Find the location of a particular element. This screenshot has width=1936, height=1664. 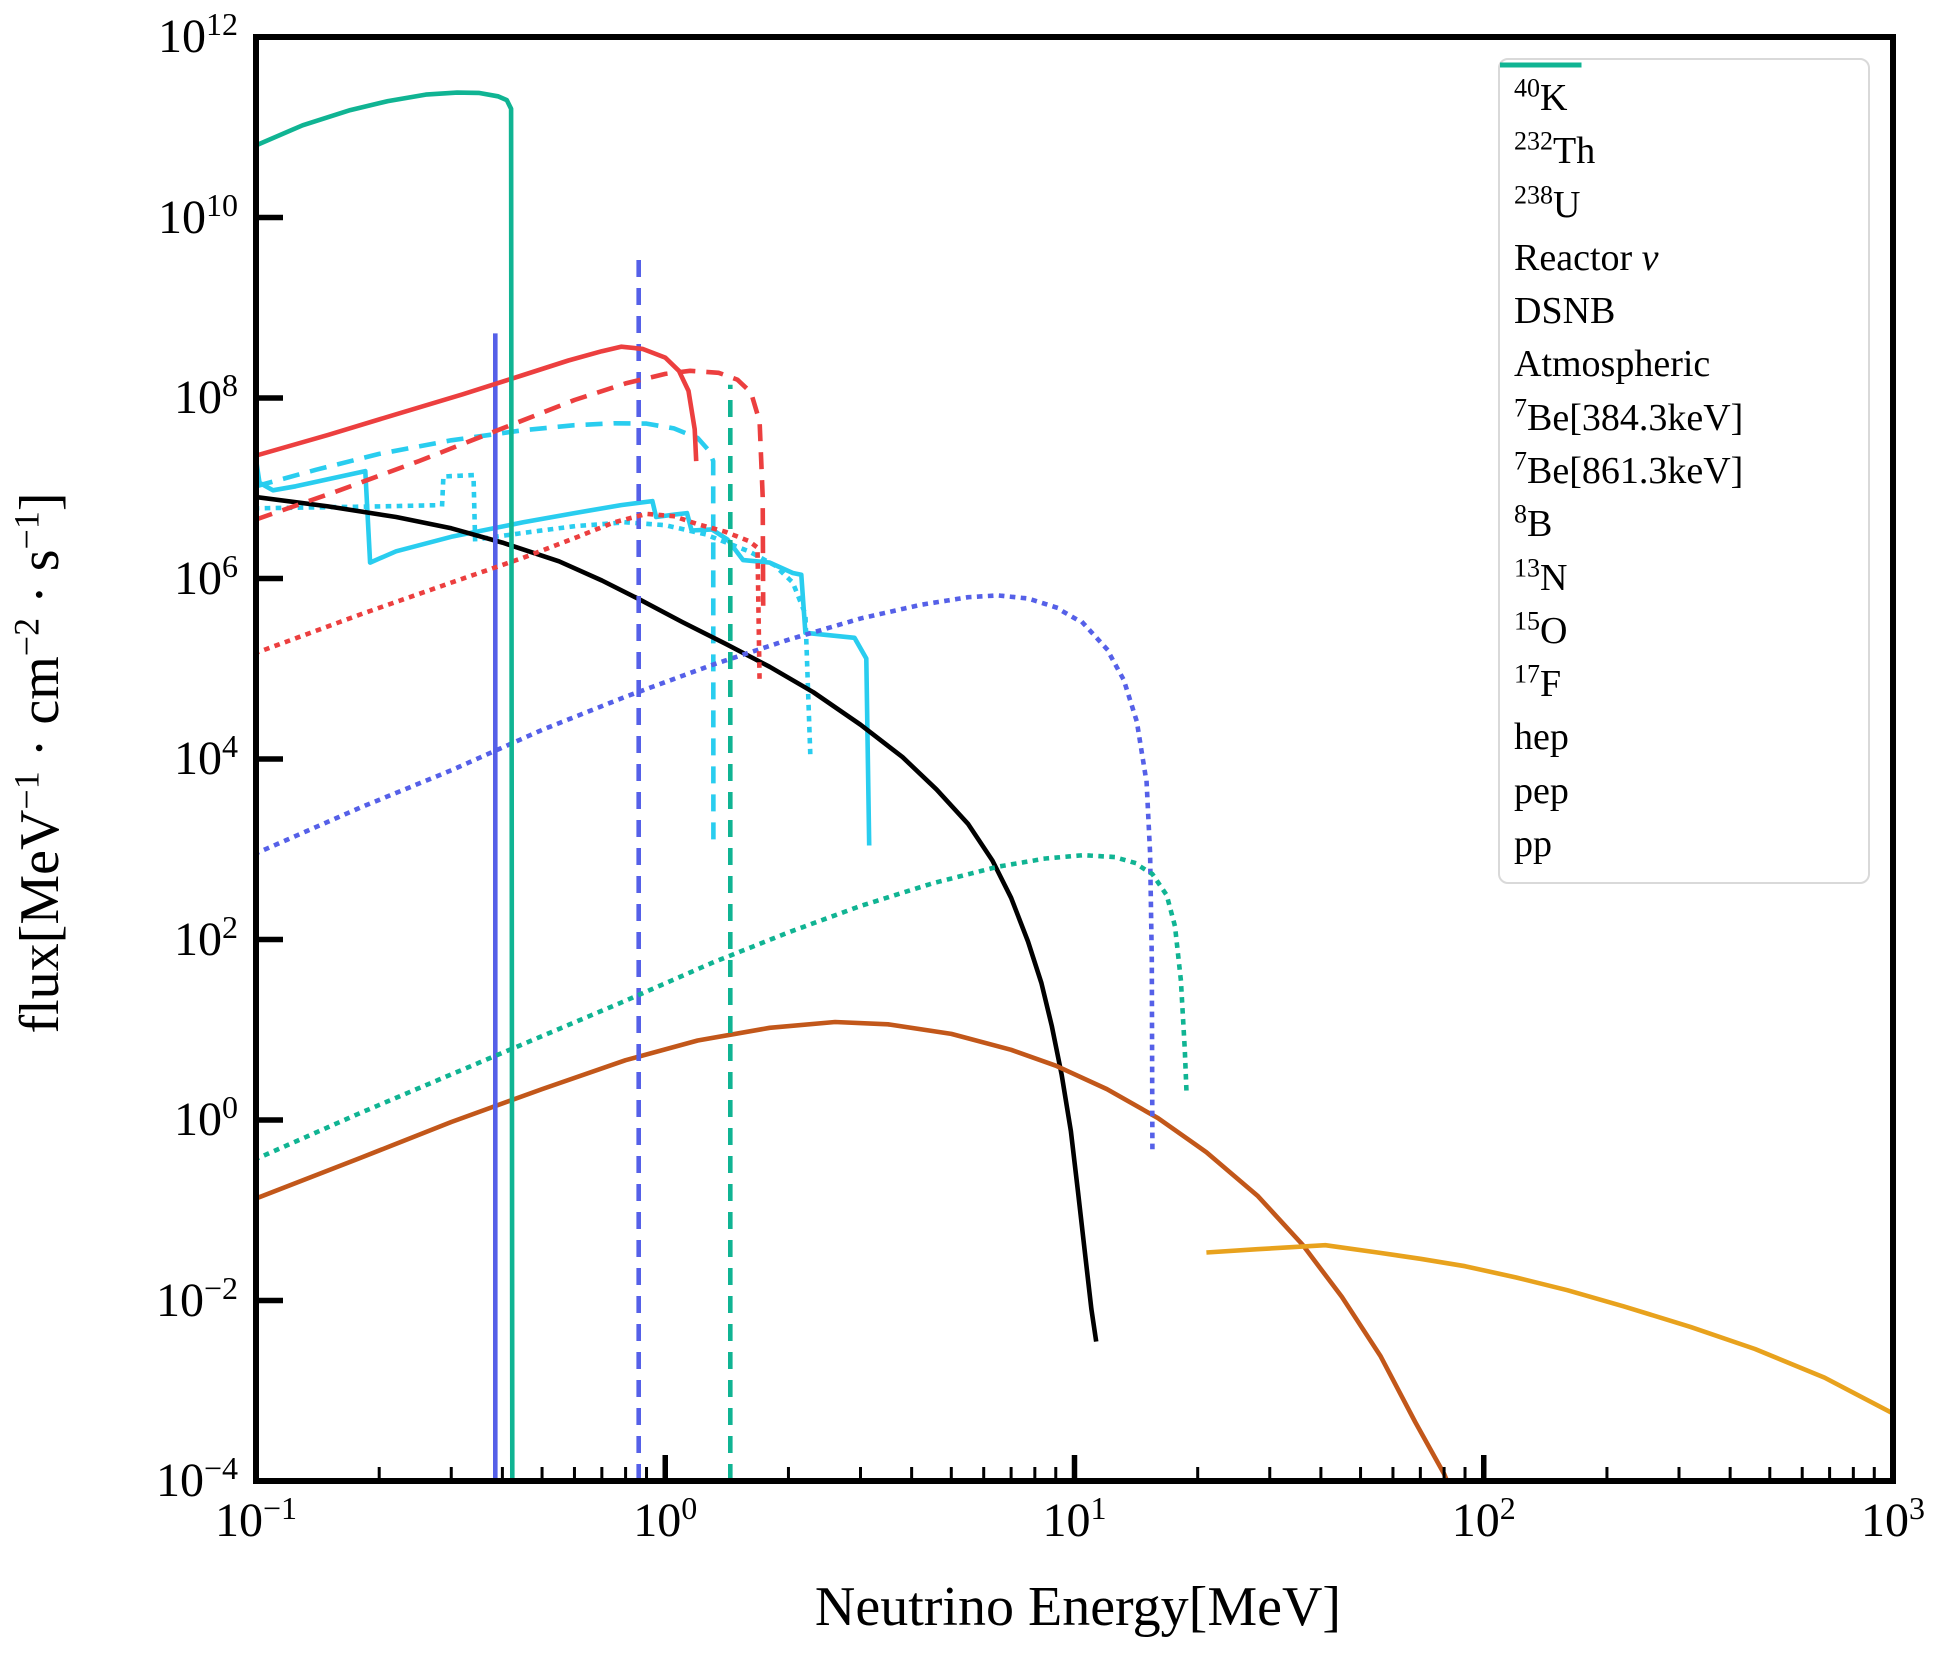

legend-label-be7_384: 7Be[384.3keV] is located at coordinates (1629, 416).